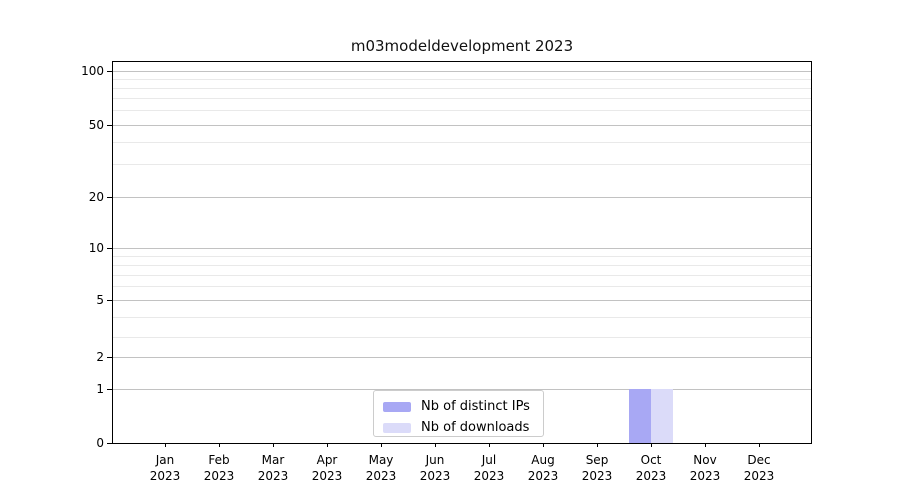 The image size is (900, 500). Describe the element at coordinates (100, 388) in the screenshot. I see `y-tick-label: 1` at that location.